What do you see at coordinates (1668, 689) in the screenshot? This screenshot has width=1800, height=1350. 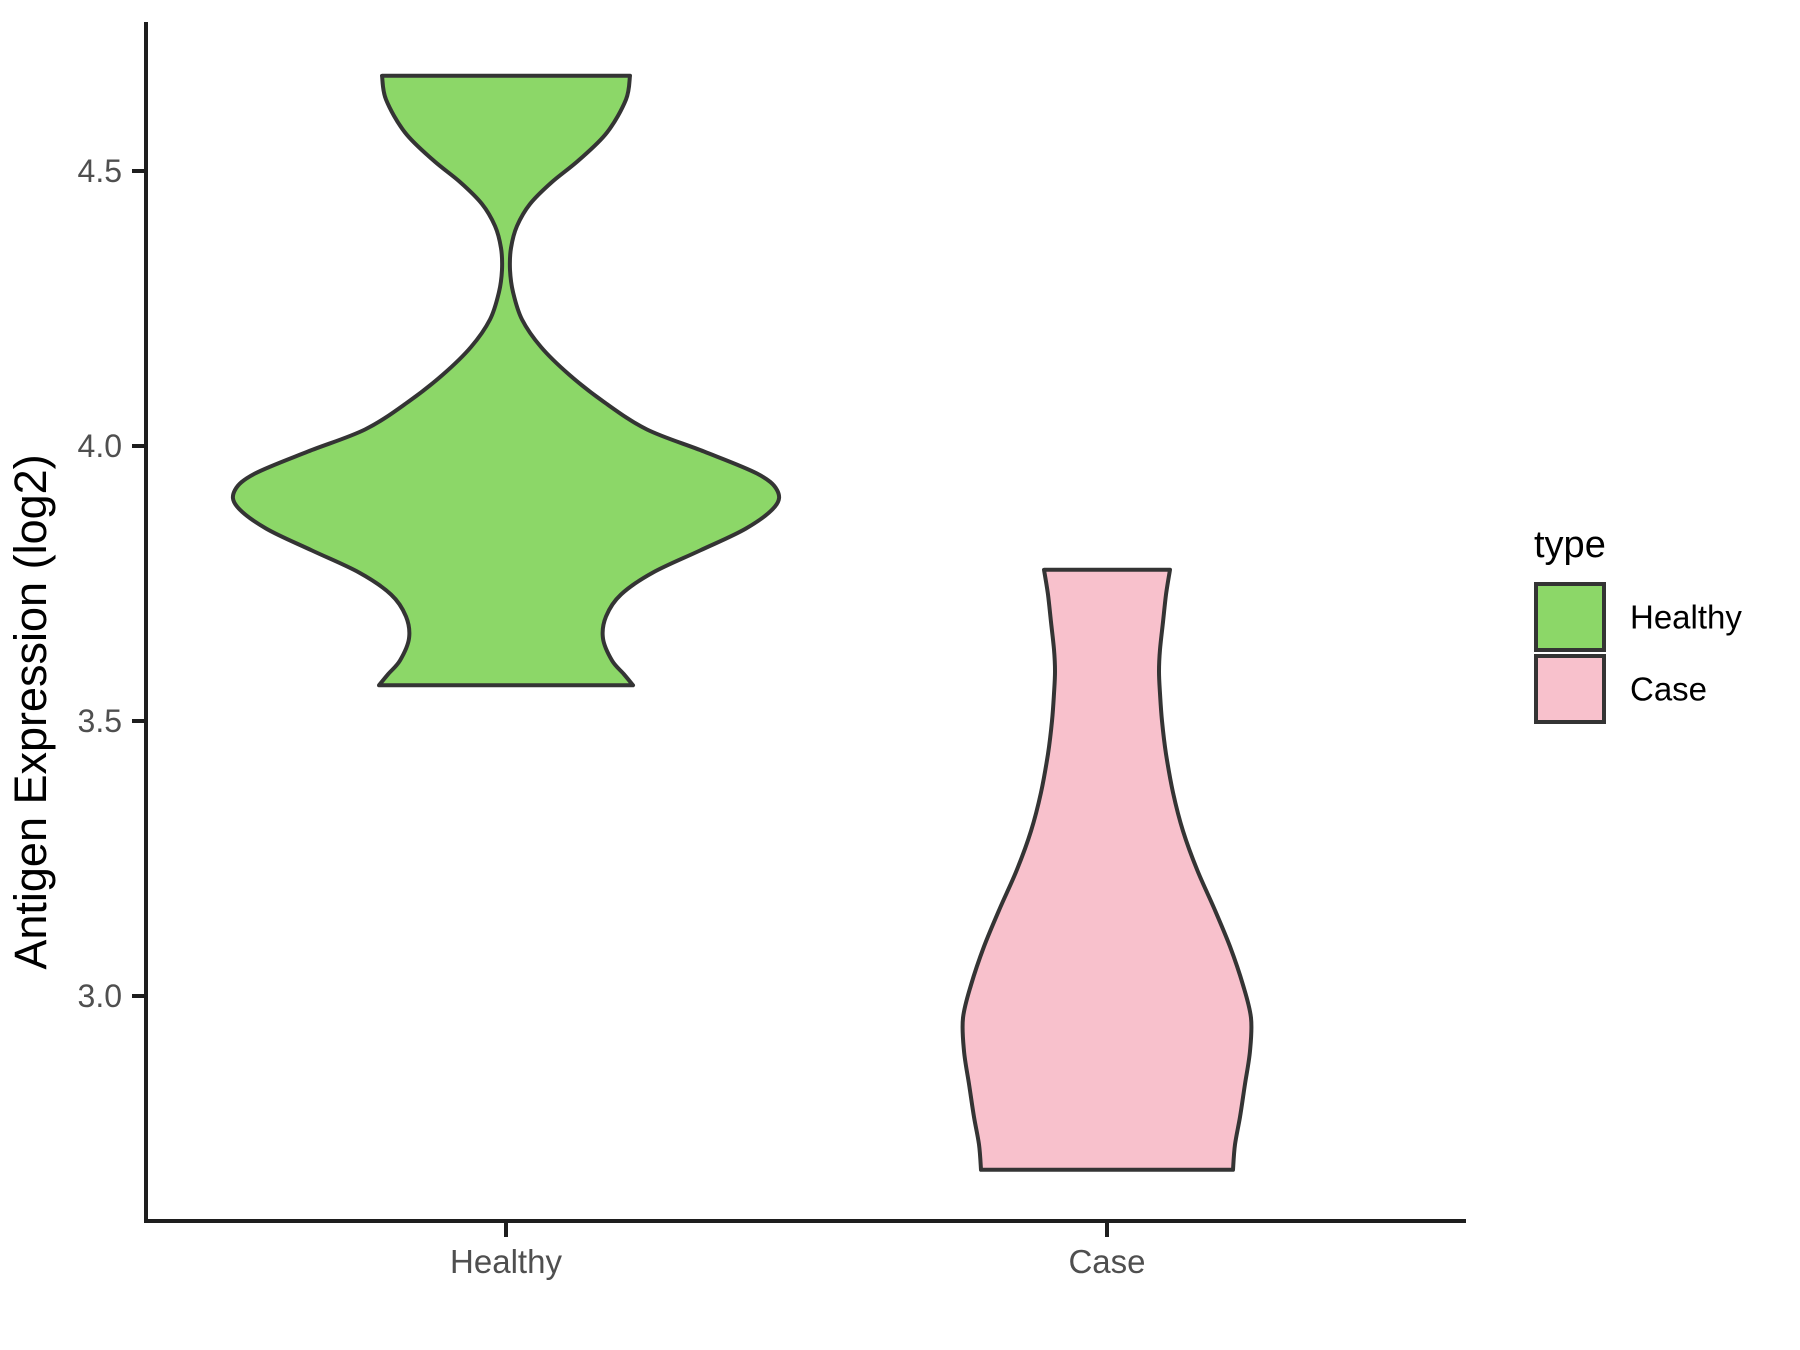 I see `legend-label-case: Case` at bounding box center [1668, 689].